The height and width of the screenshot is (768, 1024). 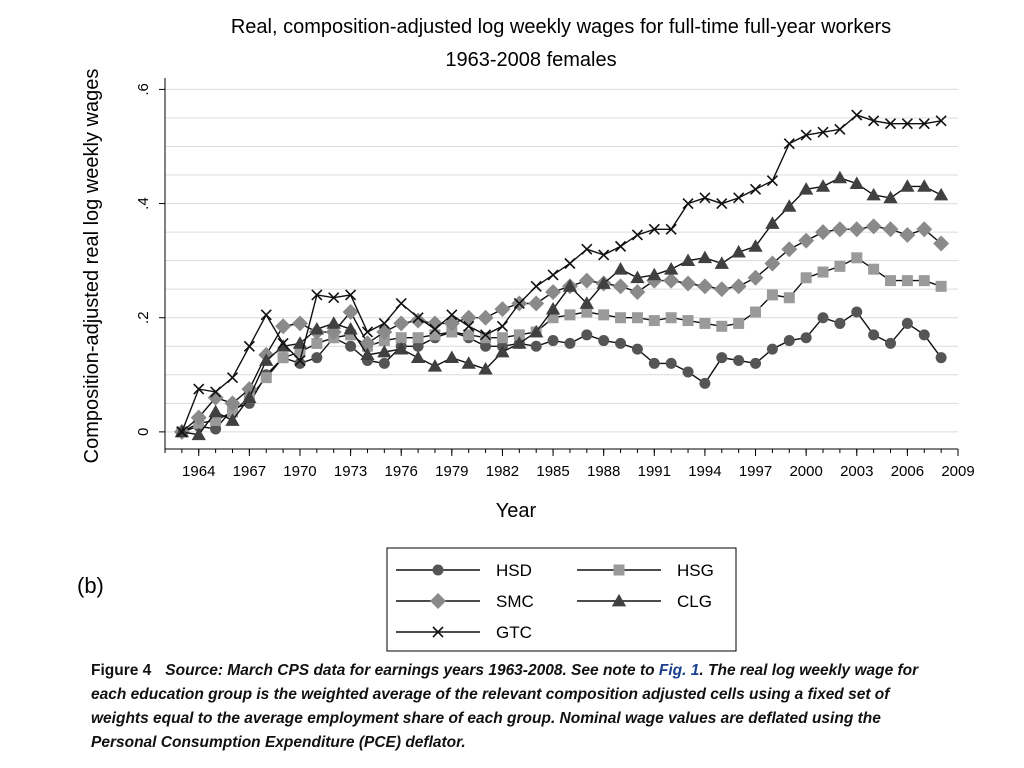 What do you see at coordinates (514, 632) in the screenshot?
I see `legend-label-gtc: GTC` at bounding box center [514, 632].